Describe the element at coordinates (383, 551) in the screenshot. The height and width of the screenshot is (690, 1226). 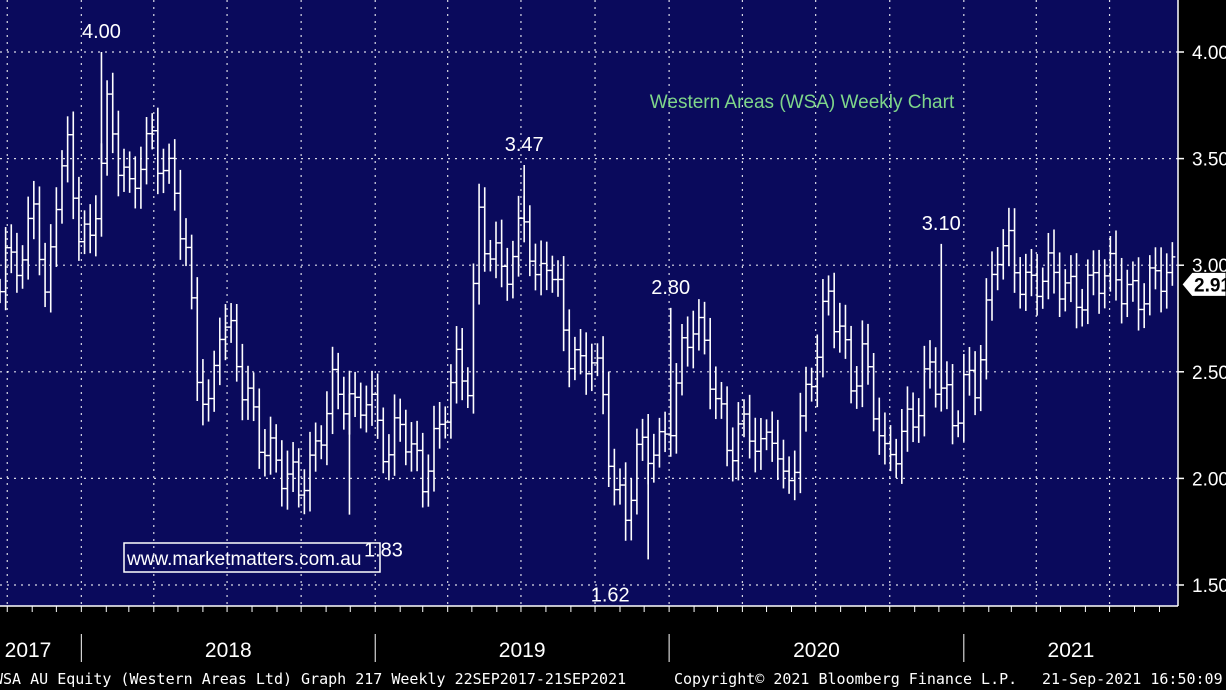
I see `annotation-label: 1.83` at that location.